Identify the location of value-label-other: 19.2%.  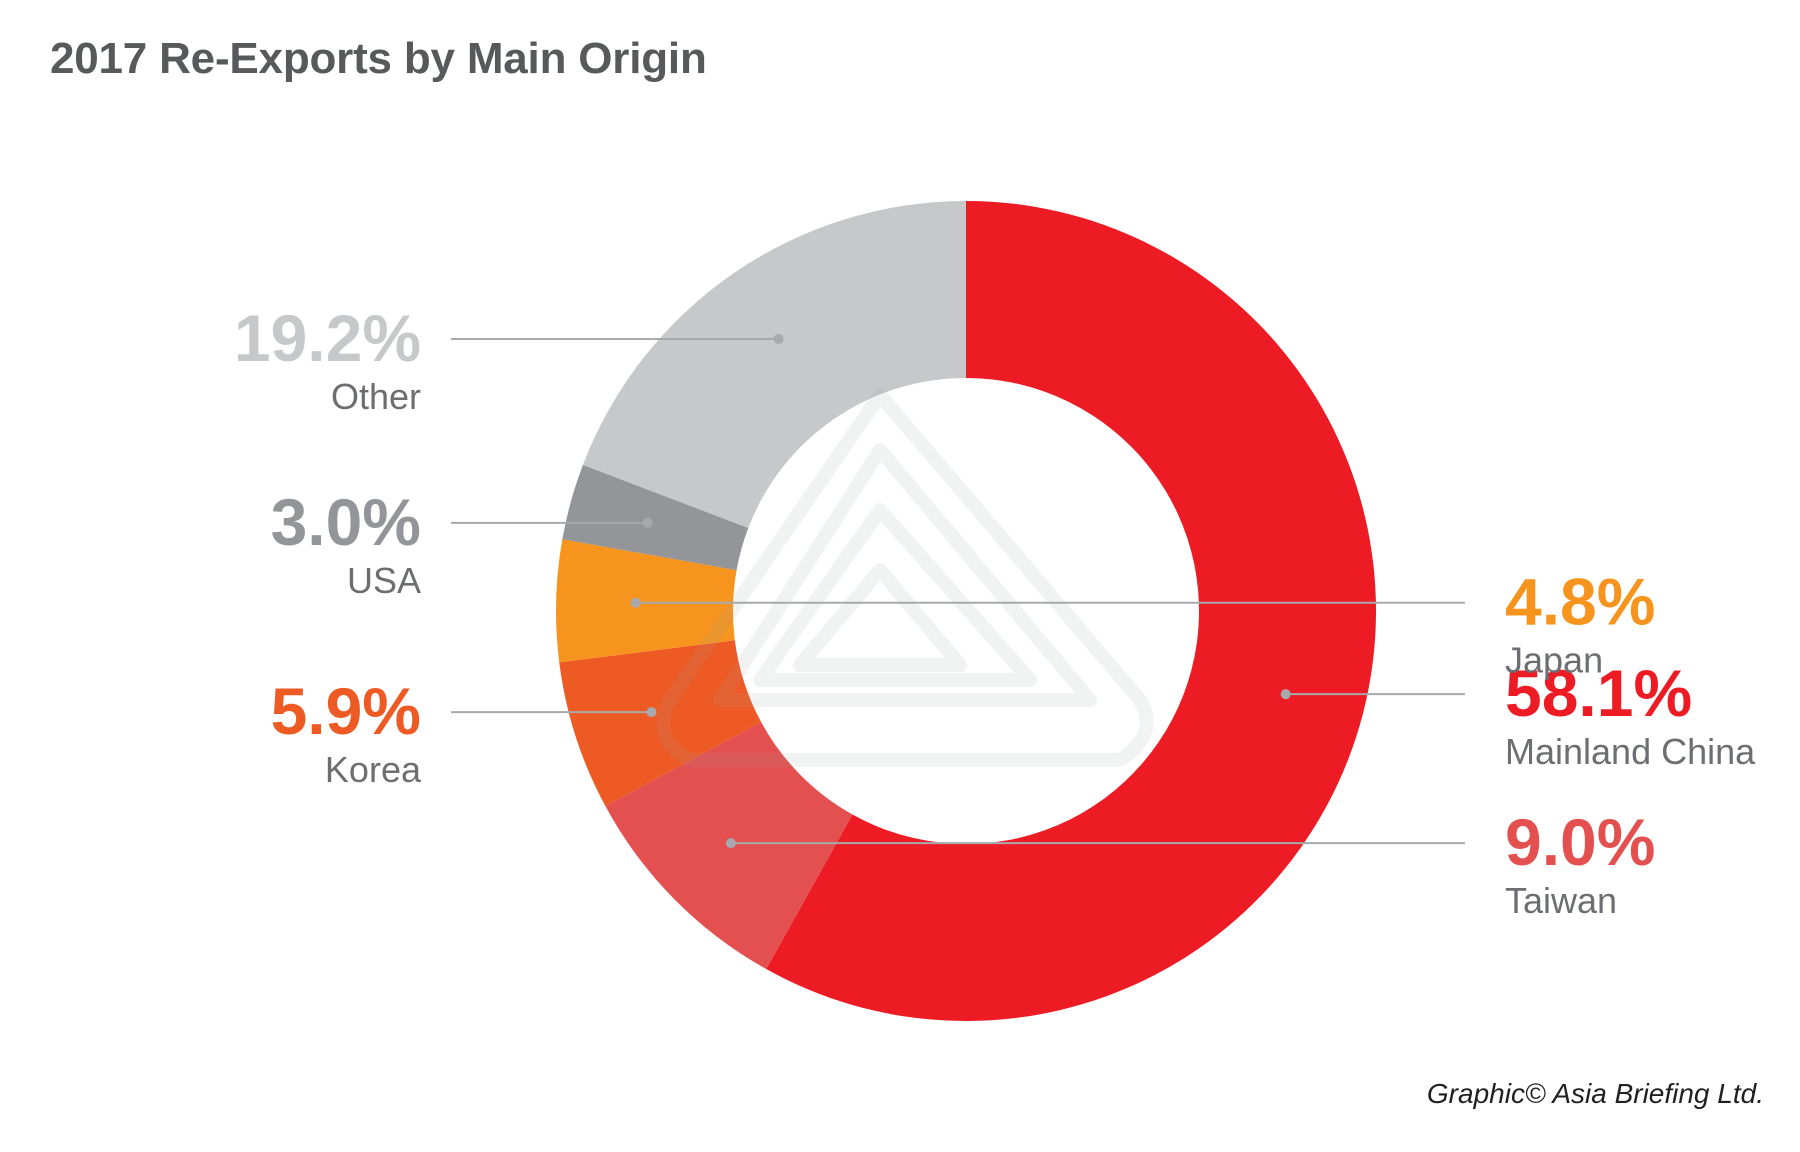
(327, 338).